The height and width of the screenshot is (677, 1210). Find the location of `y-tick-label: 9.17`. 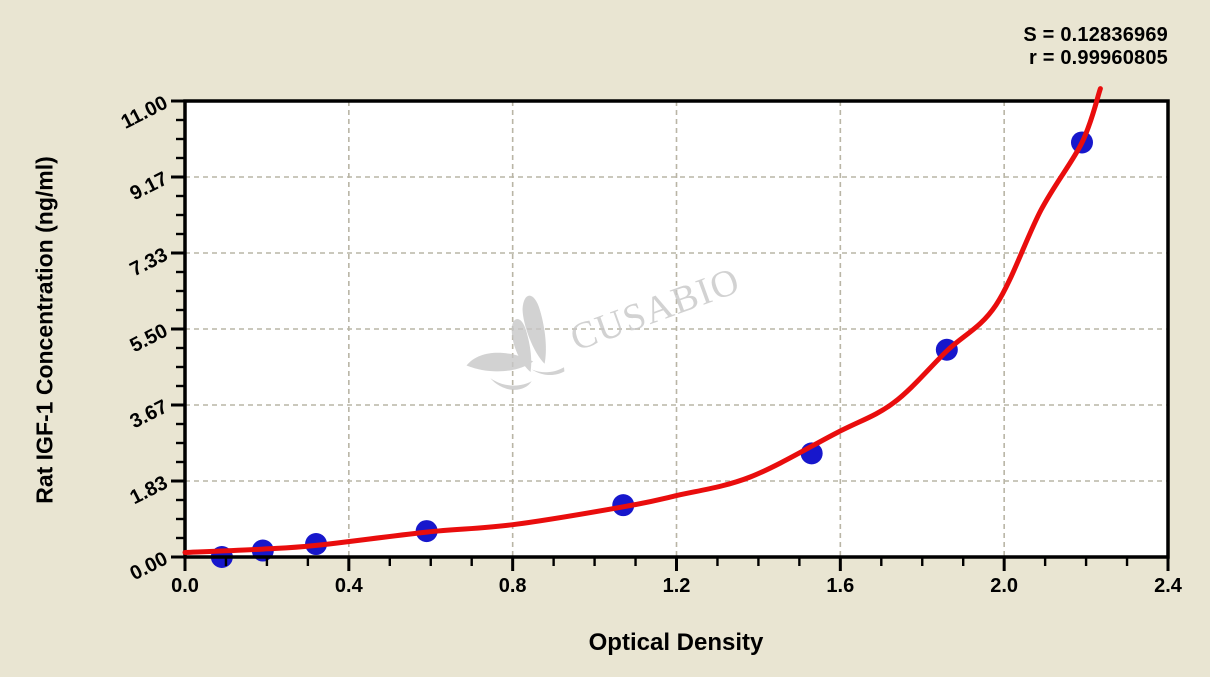

y-tick-label: 9.17 is located at coordinates (149, 186).